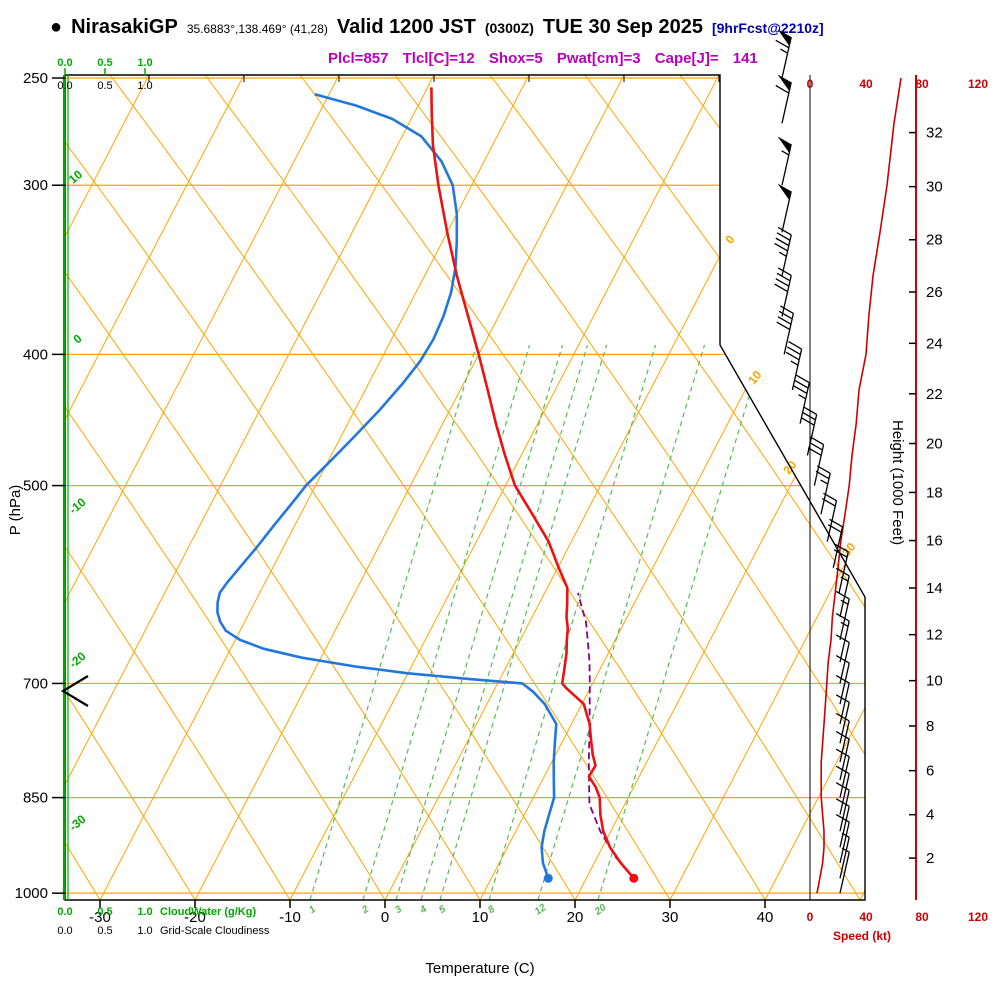 The image size is (1000, 1000). What do you see at coordinates (934, 541) in the screenshot?
I see `svg-text: 16` at bounding box center [934, 541].